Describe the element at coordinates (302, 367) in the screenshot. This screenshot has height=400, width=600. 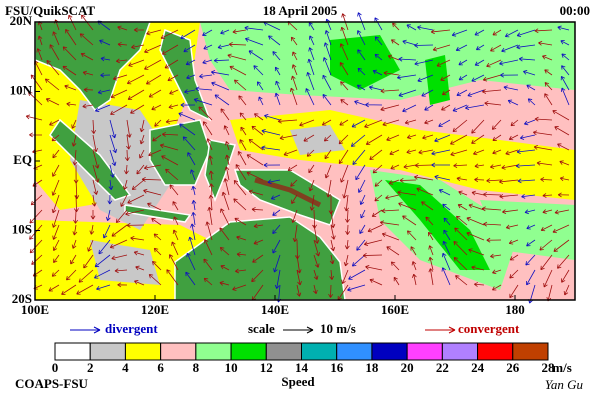
I see `colorbar-tick-label: 14` at that location.